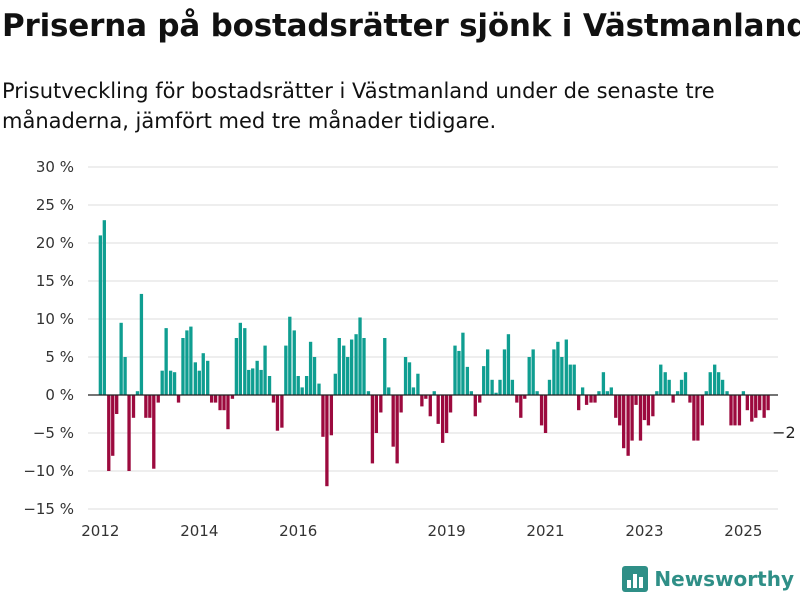 The height and width of the screenshot is (600, 800). I want to click on brand-name: Newsworthy, so click(724, 579).